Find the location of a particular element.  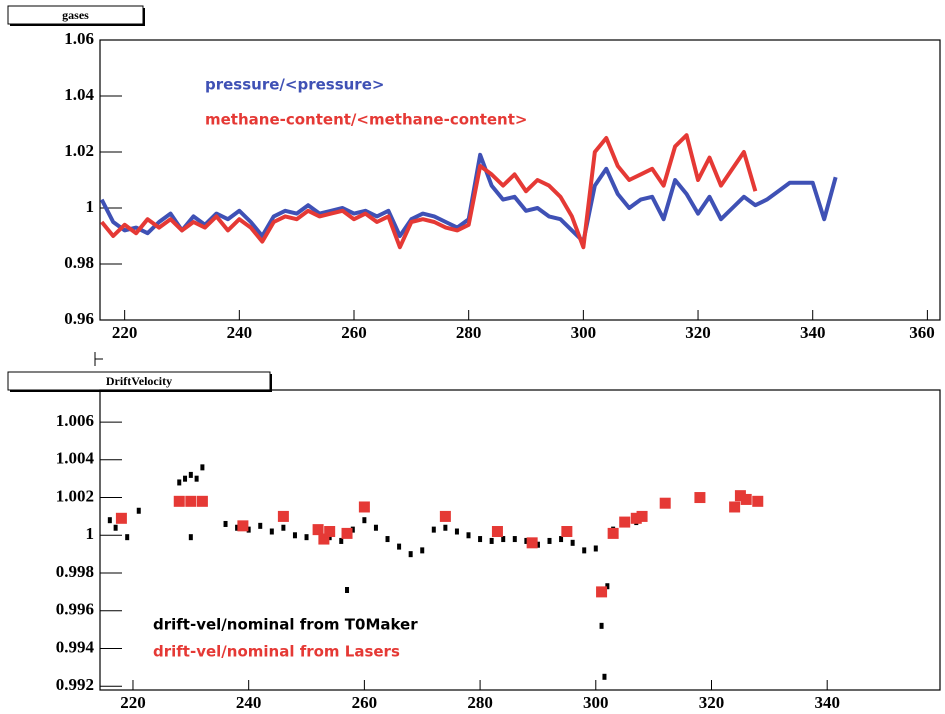

y-tick-label: 0.992 is located at coordinates (75, 684).